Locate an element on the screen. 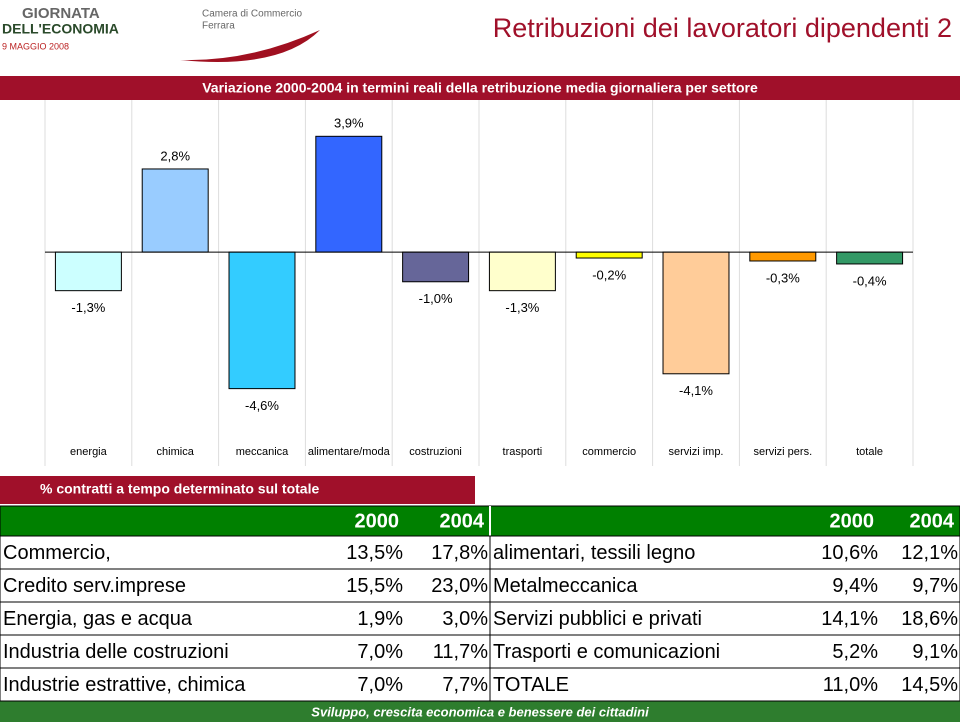 Image resolution: width=960 pixels, height=722 pixels. logo-text: DELL'ECONOMIA is located at coordinates (60, 29).